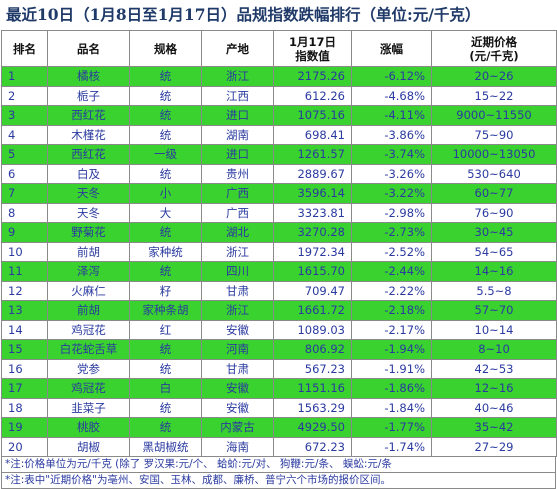 The width and height of the screenshot is (557, 489). I want to click on cell-origin: 湖北, so click(237, 232).